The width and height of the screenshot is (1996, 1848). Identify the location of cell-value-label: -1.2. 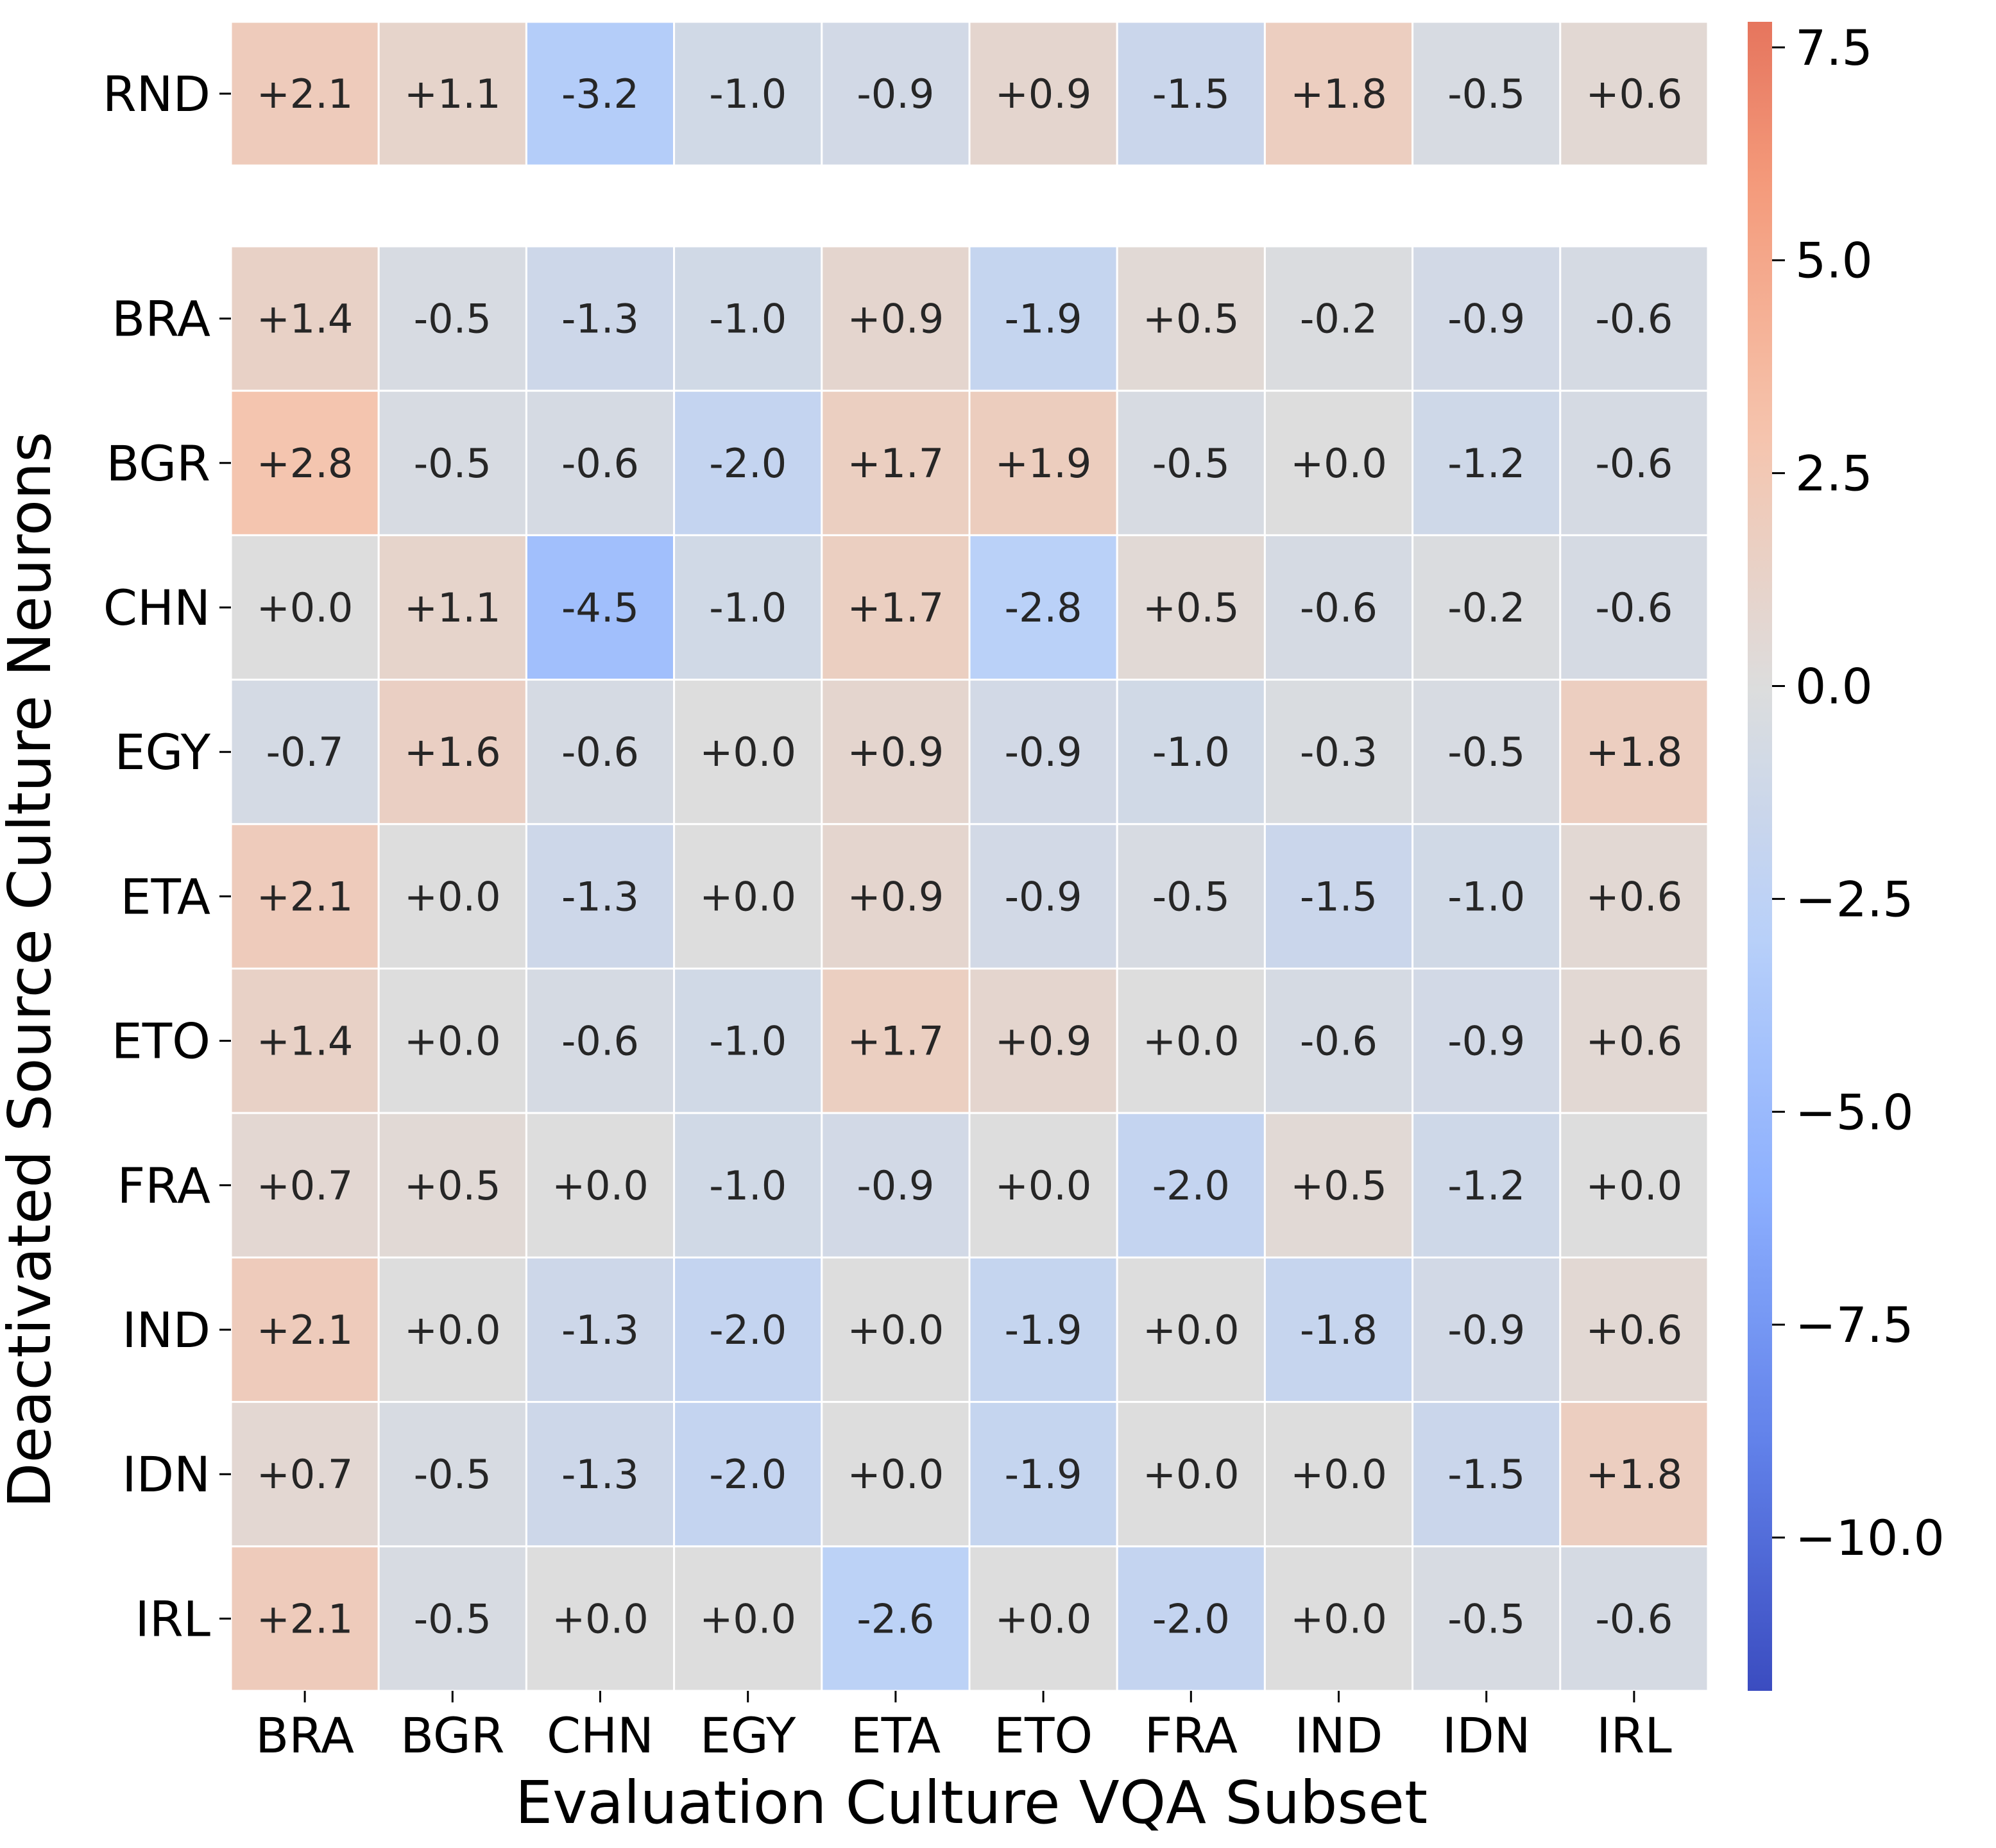
(1486, 1185).